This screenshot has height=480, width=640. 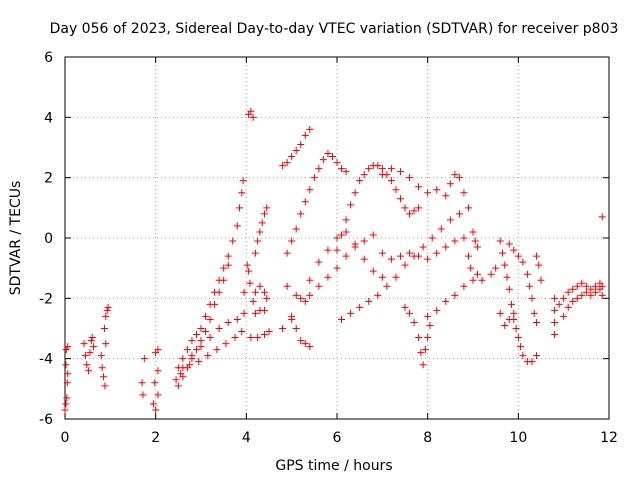 I want to click on x-tick-label: 0, so click(x=65, y=438).